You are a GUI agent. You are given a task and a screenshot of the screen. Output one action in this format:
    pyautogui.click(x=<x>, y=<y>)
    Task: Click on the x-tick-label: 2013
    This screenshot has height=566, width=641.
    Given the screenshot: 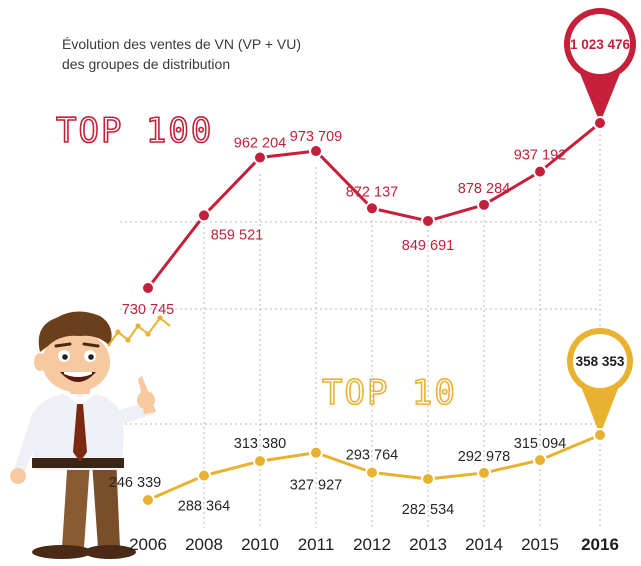 What is the action you would take?
    pyautogui.click(x=428, y=544)
    